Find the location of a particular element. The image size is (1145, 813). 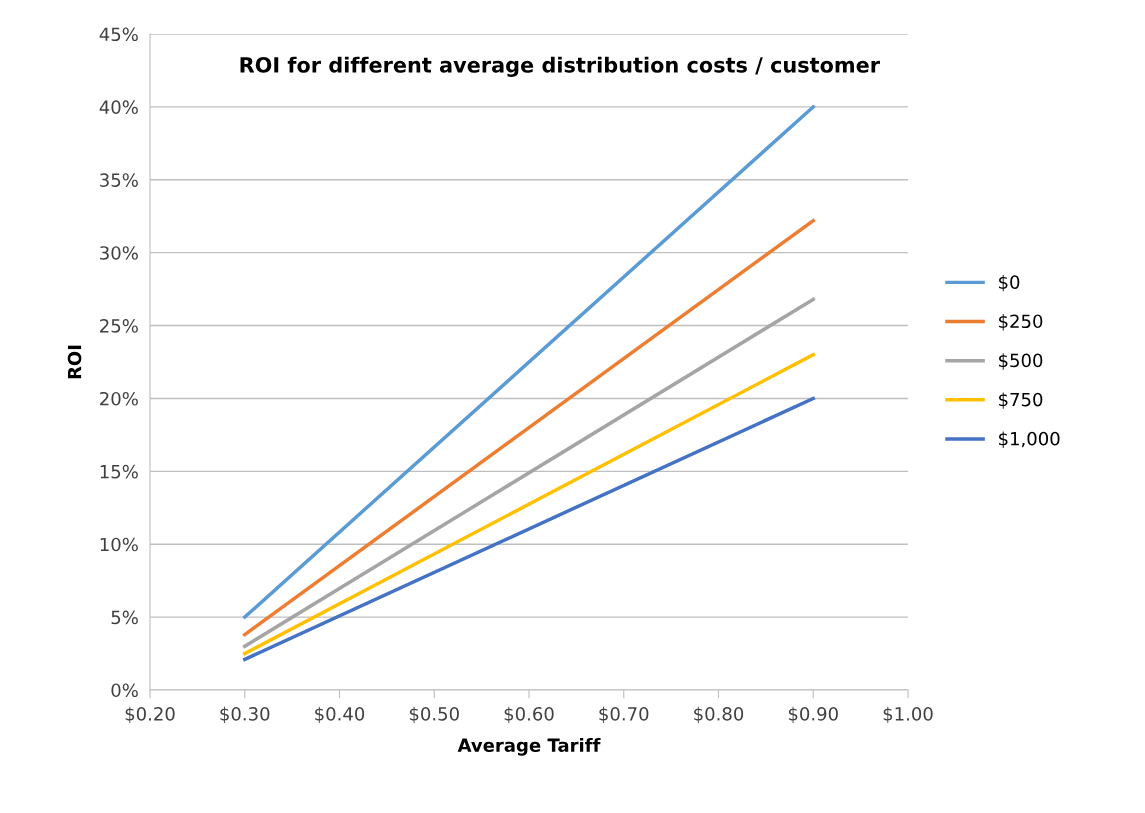

y-tick-label: 5% is located at coordinates (124, 617).